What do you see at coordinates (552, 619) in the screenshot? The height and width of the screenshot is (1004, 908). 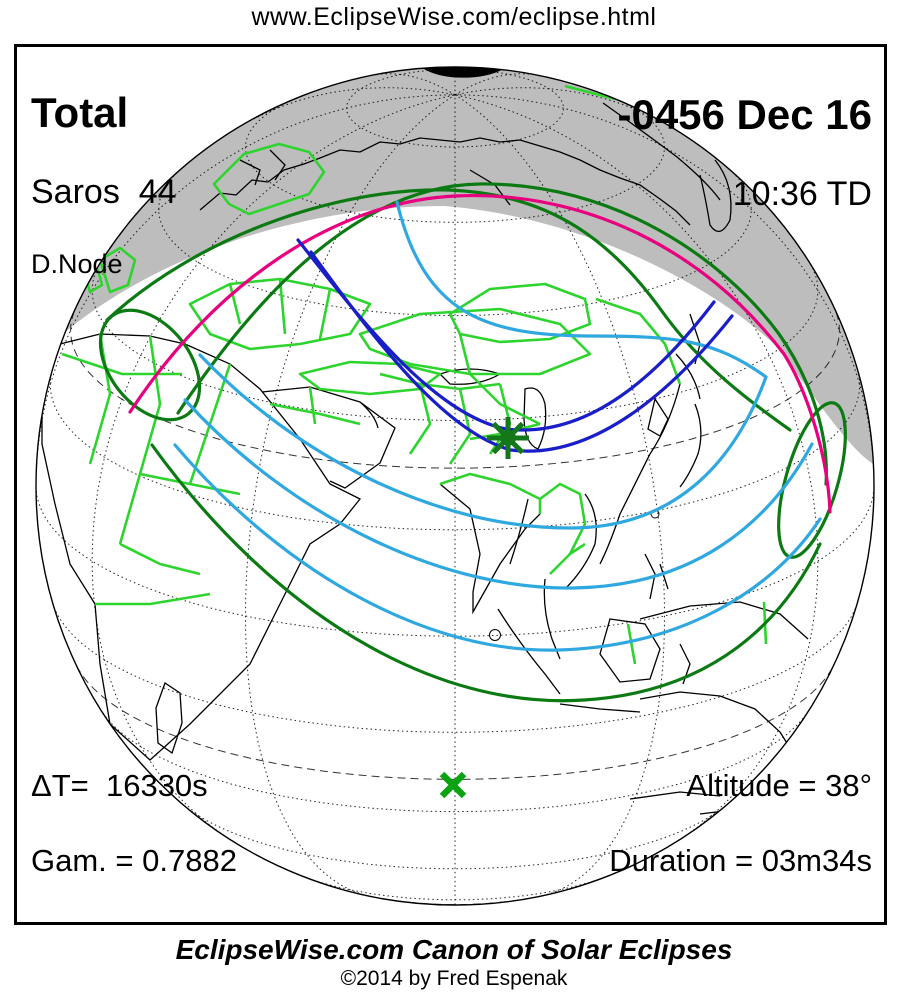 I see `malay-peninsula` at bounding box center [552, 619].